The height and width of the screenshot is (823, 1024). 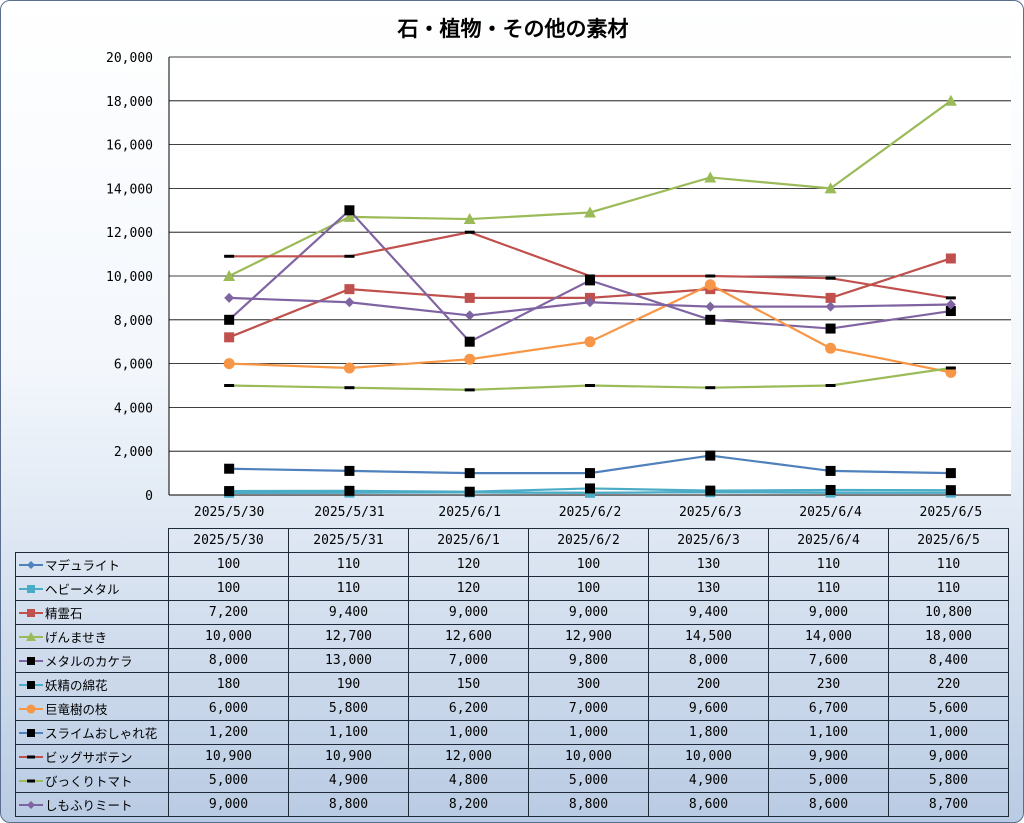 I want to click on series-legend-cell: げんませき, so click(x=92, y=636).